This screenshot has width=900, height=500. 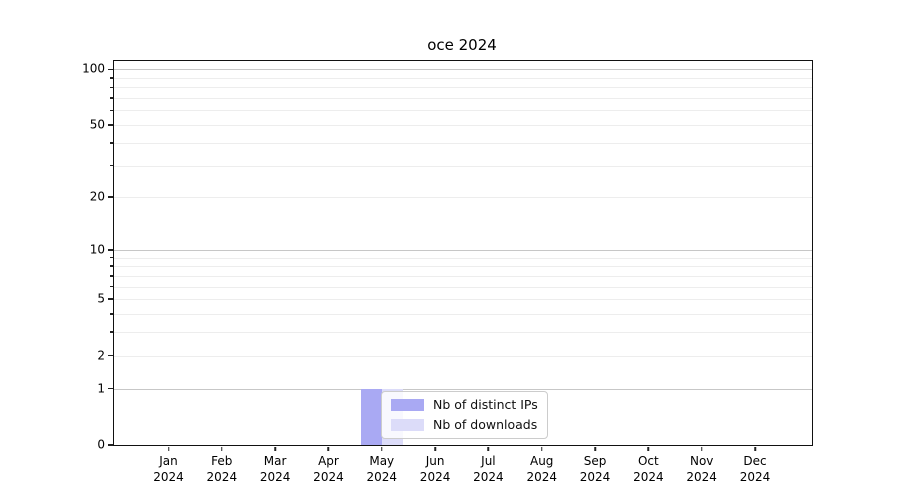 I want to click on y-axis-tick-label: 5, so click(x=101, y=298).